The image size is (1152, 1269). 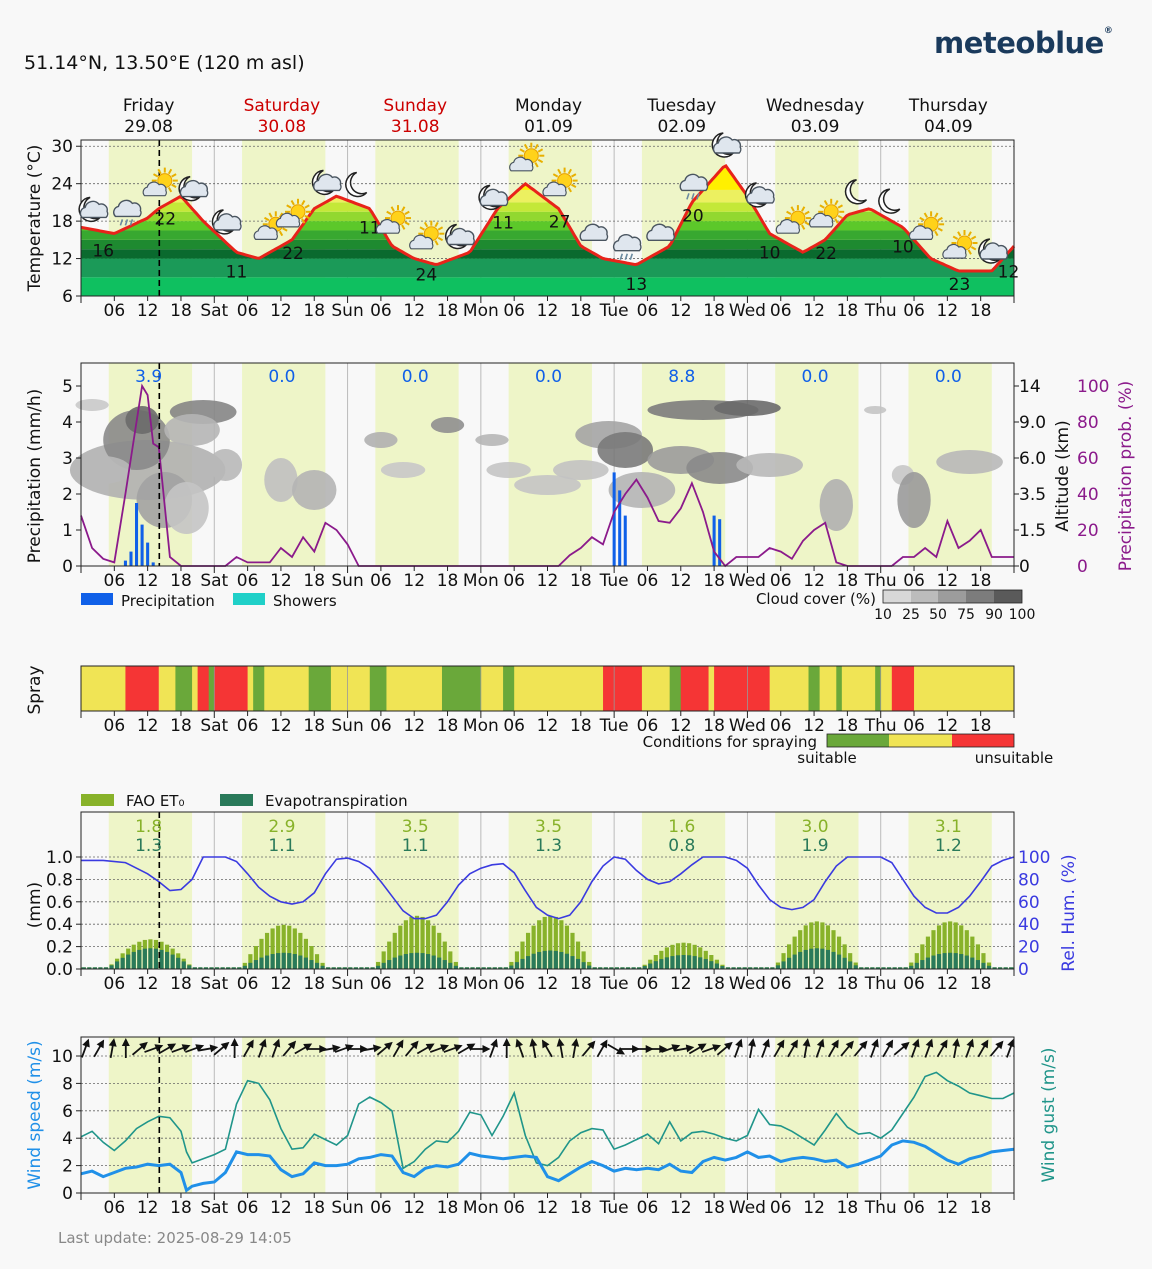 I want to click on spray-segment-medium, so click(x=350, y=688).